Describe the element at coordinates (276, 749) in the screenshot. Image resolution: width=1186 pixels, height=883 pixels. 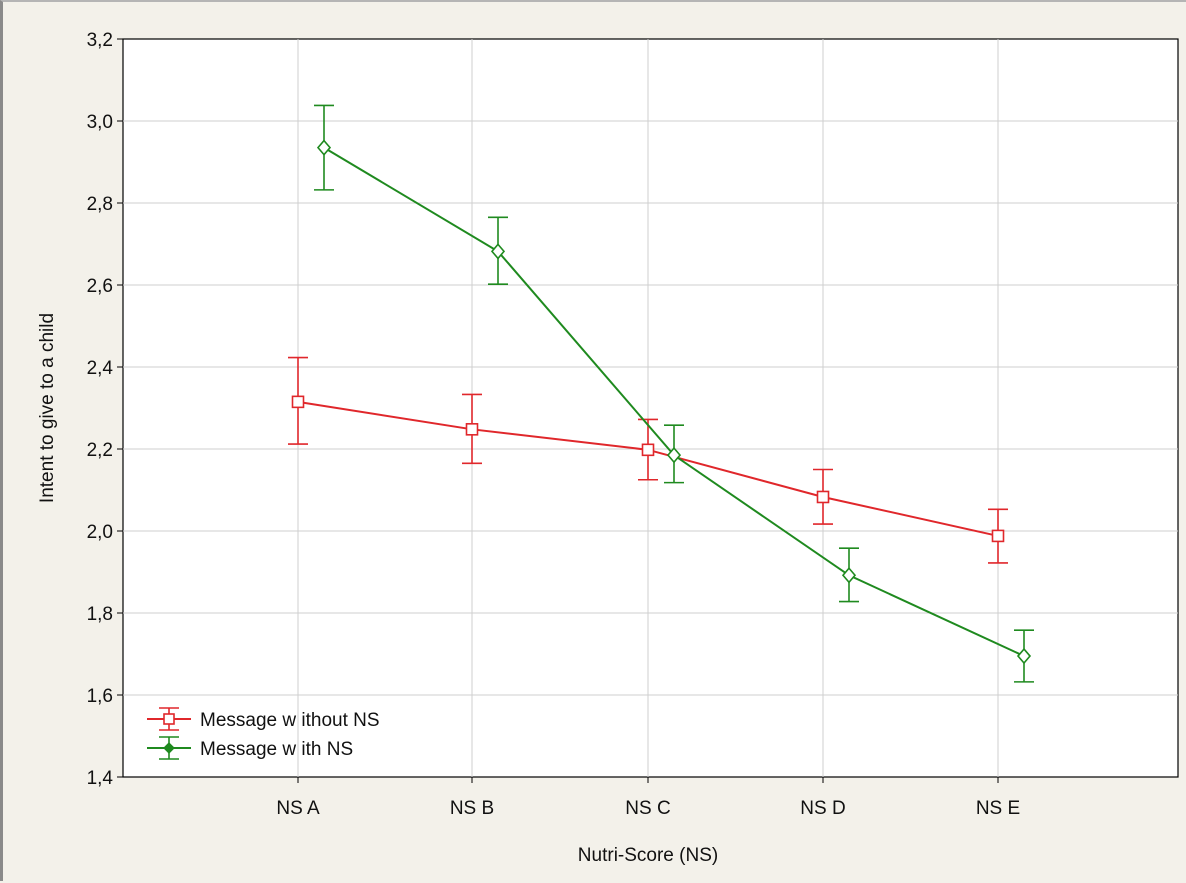
I see `legend-label: Message w ith NS` at that location.